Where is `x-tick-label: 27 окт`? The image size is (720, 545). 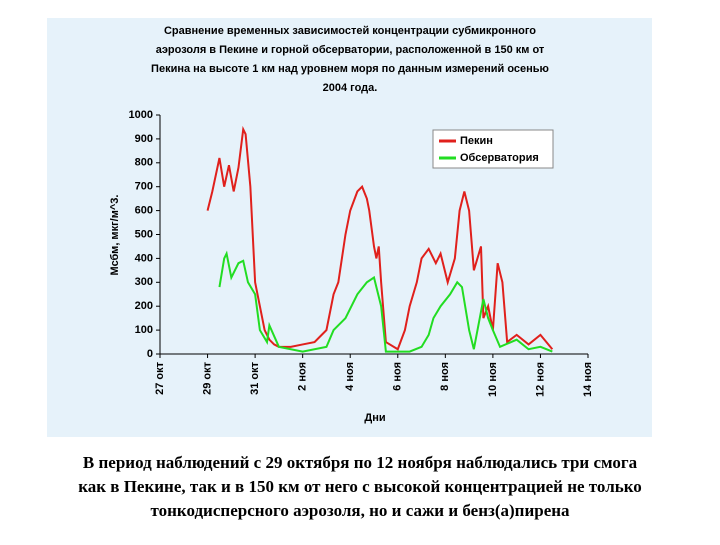
x-tick-label: 27 окт is located at coordinates (160, 378).